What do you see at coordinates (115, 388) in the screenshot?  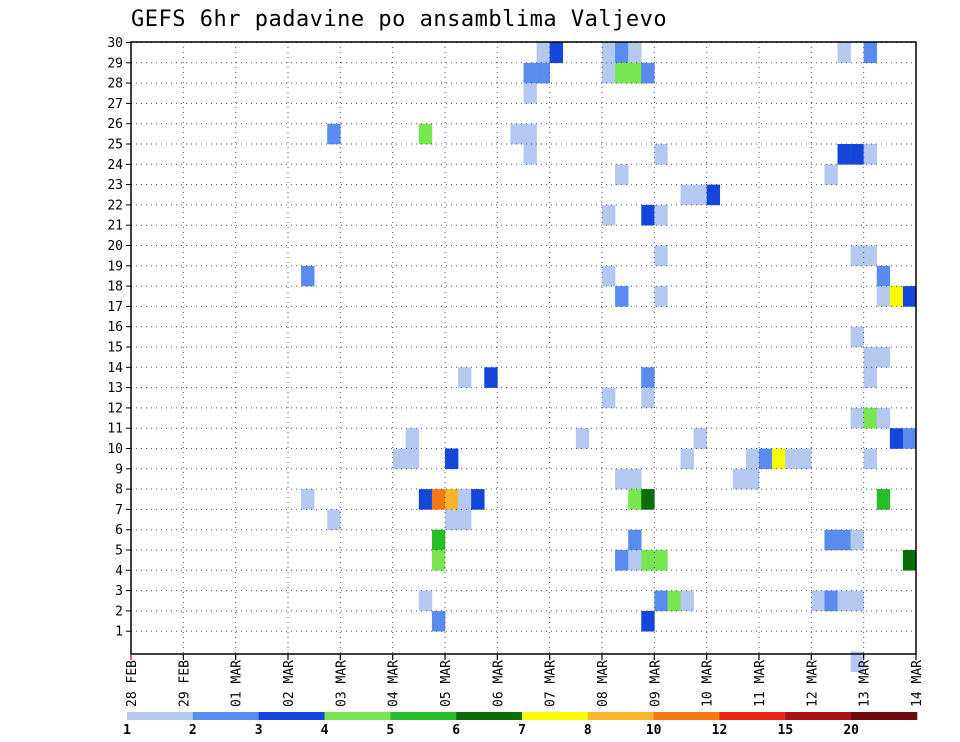 I see `y-tick-label: 13` at bounding box center [115, 388].